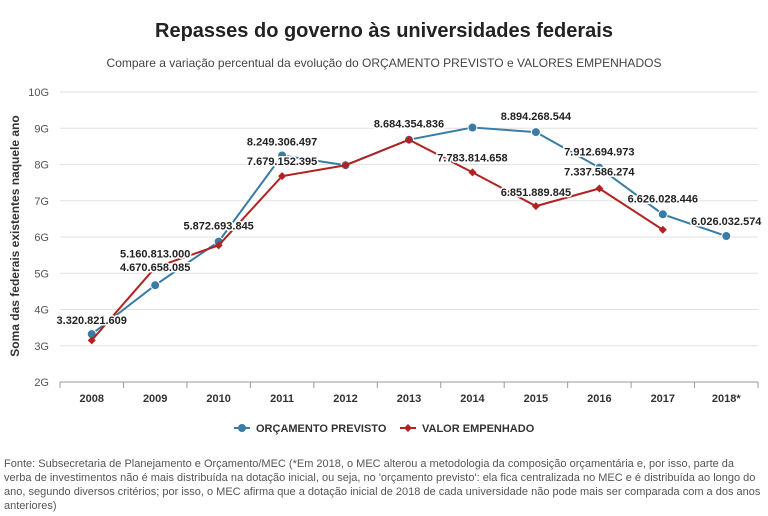  I want to click on y-tick-label: 8G, so click(41, 166).